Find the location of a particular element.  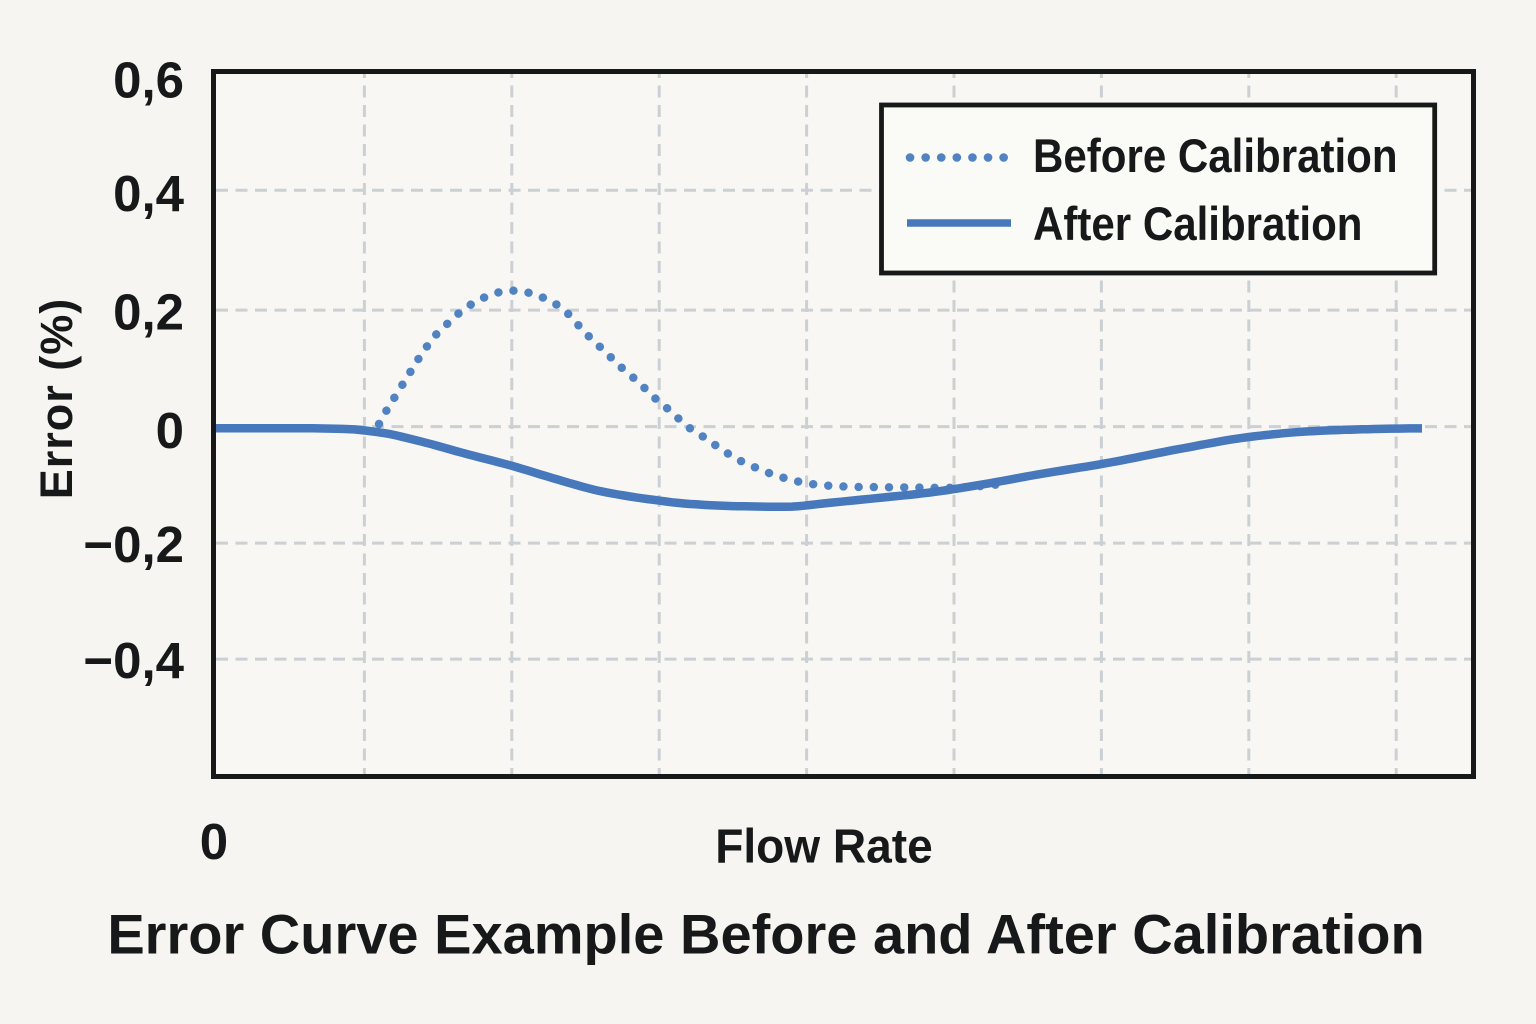

svg-text: −0,4 is located at coordinates (133, 660).